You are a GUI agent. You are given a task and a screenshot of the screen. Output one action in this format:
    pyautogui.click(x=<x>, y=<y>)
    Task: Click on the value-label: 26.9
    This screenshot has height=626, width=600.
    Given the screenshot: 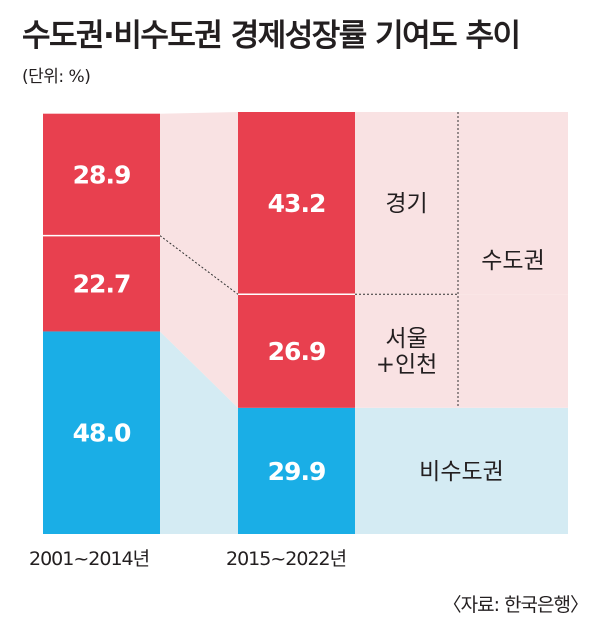 What is the action you would take?
    pyautogui.click(x=297, y=351)
    